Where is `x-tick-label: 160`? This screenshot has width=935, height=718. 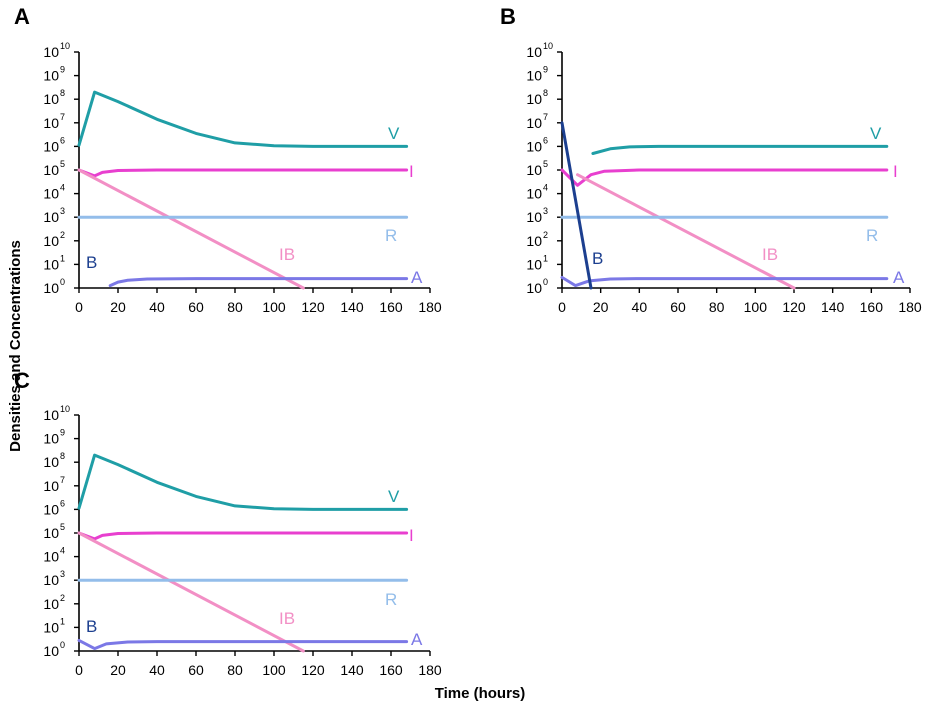 x-tick-label: 160 is located at coordinates (391, 307).